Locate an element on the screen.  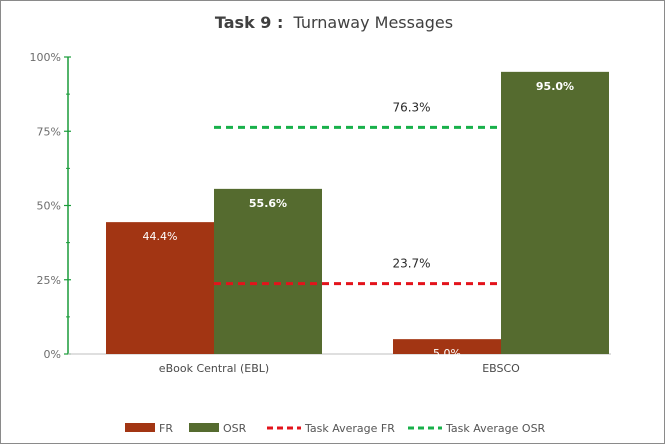
chart-title-bold: Task 9 : is located at coordinates (249, 22).